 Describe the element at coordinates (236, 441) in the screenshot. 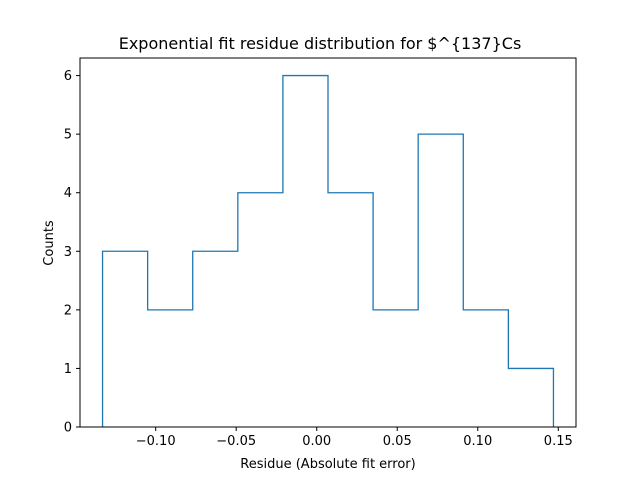

I see `x-tick-label: −0.05` at that location.